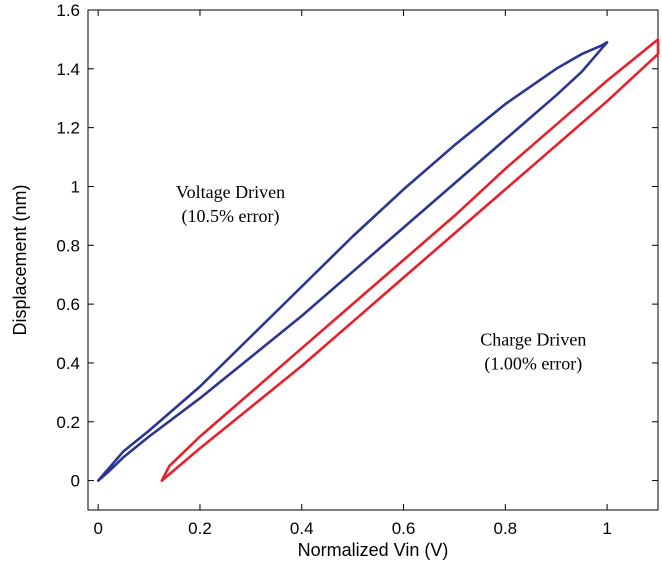 This screenshot has width=662, height=566. Describe the element at coordinates (75, 481) in the screenshot. I see `y-tick-label: 0` at that location.